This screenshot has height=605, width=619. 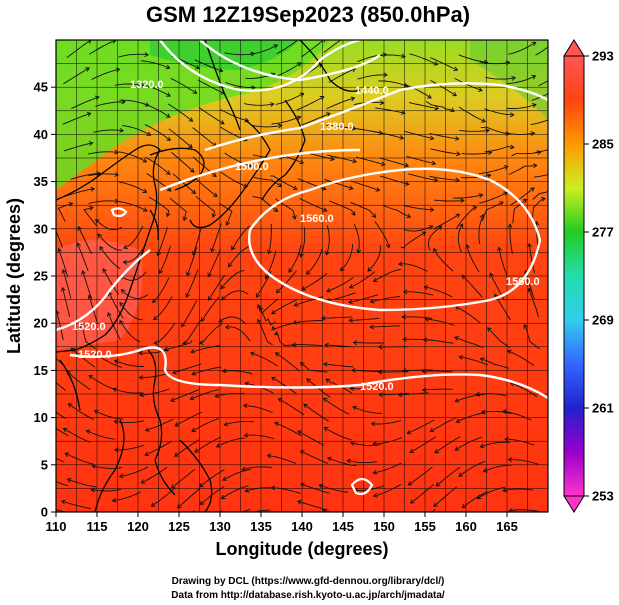 What do you see at coordinates (507, 526) in the screenshot?
I see `x-tick-label: 165` at bounding box center [507, 526].